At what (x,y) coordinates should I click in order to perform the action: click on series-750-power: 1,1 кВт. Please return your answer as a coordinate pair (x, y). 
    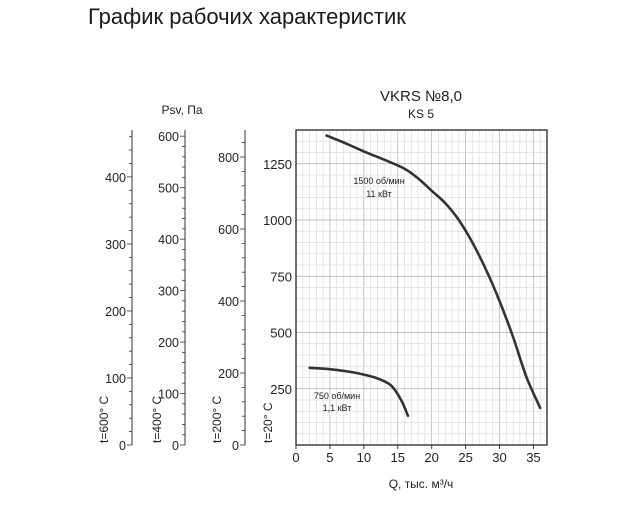
    Looking at the image, I should click on (337, 408).